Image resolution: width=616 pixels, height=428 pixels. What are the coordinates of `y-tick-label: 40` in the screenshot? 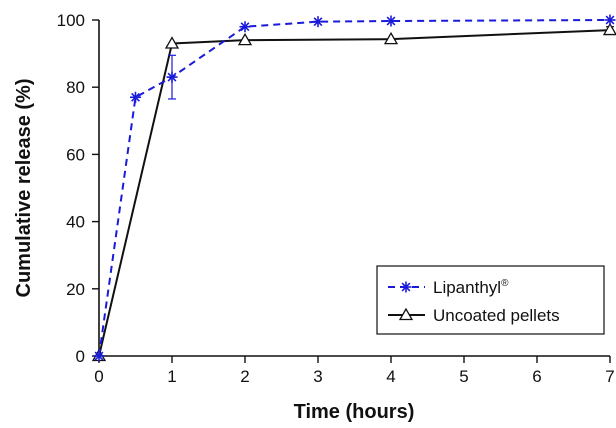 It's located at (75, 222).